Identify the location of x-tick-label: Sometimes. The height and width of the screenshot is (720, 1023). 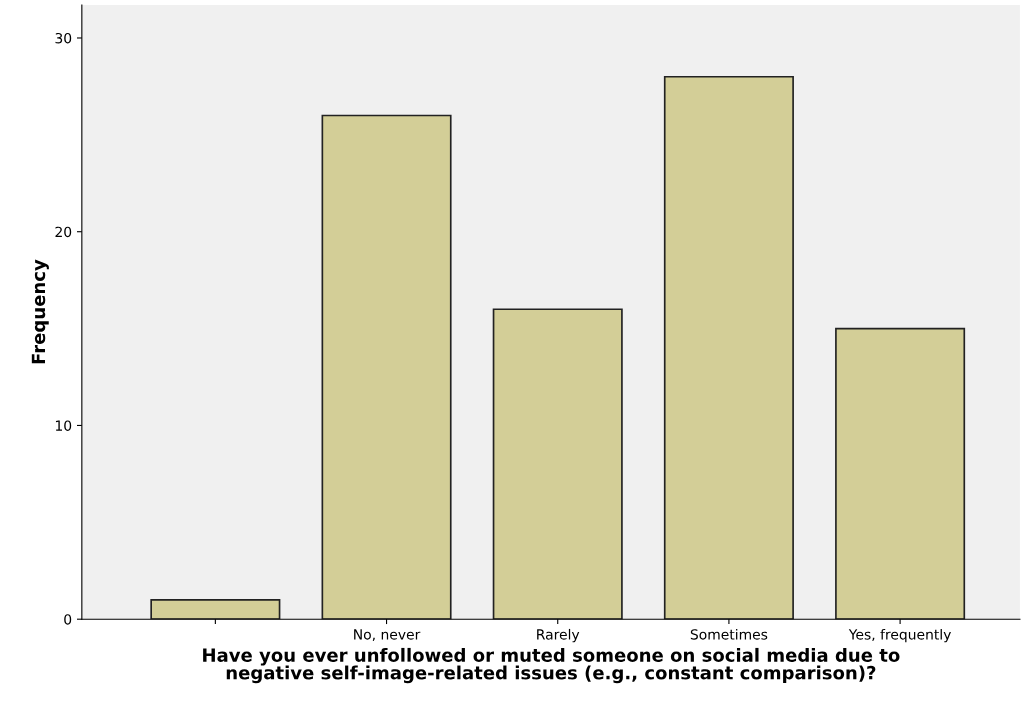
(729, 634).